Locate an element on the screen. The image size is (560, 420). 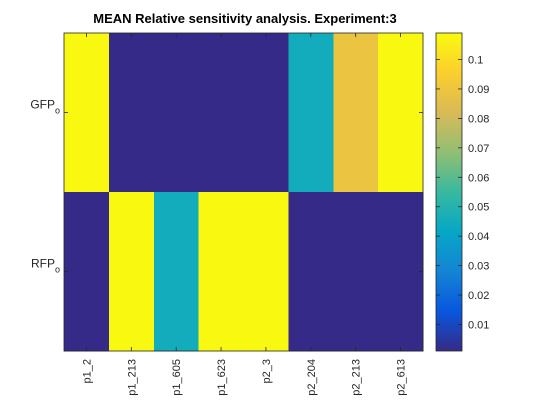
x-tick-label: p2_3 is located at coordinates (267, 371).